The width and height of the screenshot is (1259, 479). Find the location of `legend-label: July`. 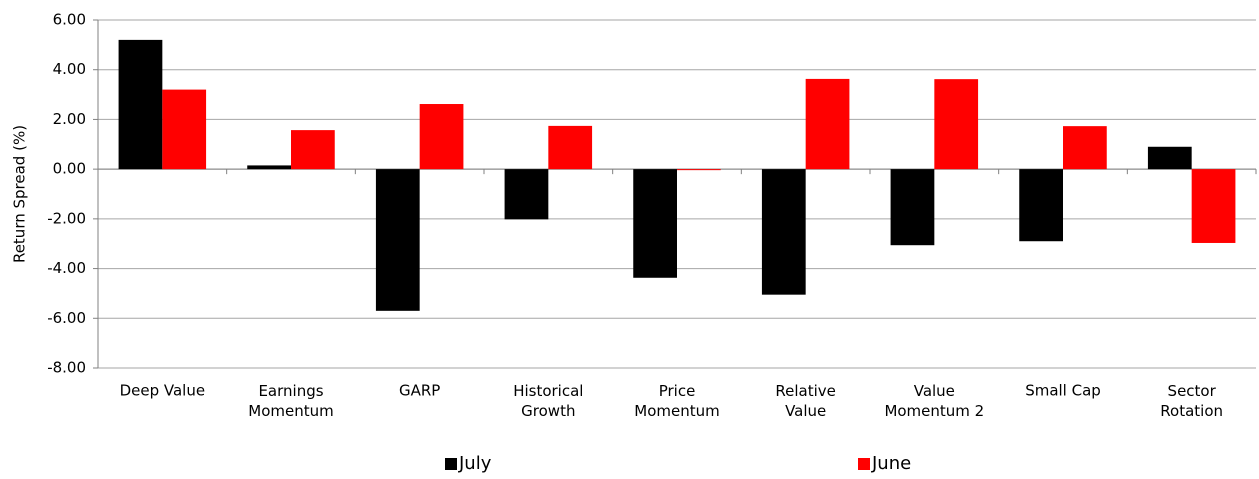

legend-label: July is located at coordinates (475, 463).